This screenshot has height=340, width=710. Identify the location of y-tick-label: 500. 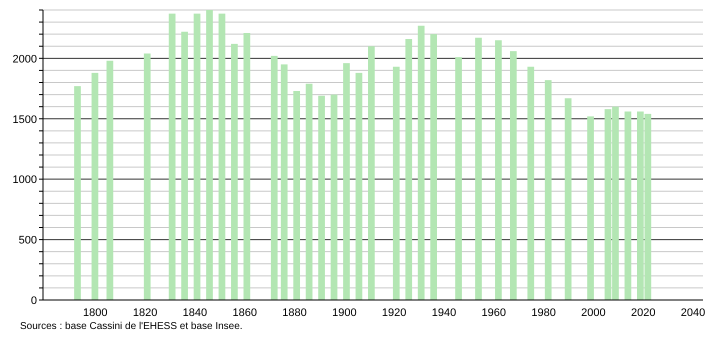
(27, 240).